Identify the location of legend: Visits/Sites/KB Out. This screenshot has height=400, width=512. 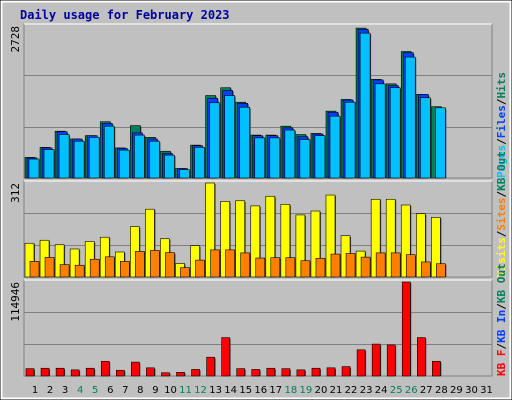
(501, 214).